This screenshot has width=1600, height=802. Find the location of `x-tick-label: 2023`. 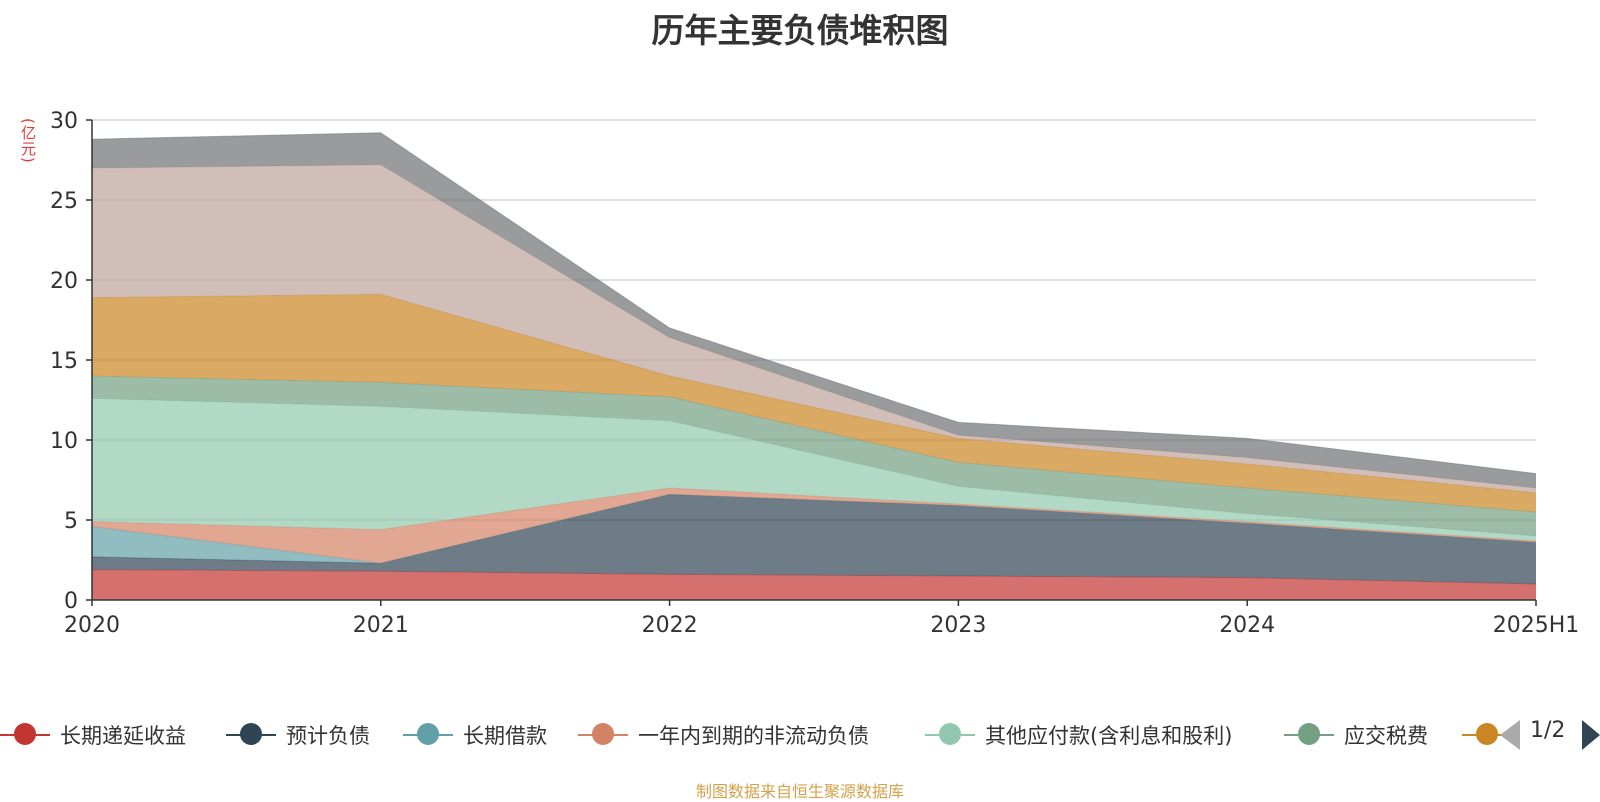

x-tick-label: 2023 is located at coordinates (958, 625).